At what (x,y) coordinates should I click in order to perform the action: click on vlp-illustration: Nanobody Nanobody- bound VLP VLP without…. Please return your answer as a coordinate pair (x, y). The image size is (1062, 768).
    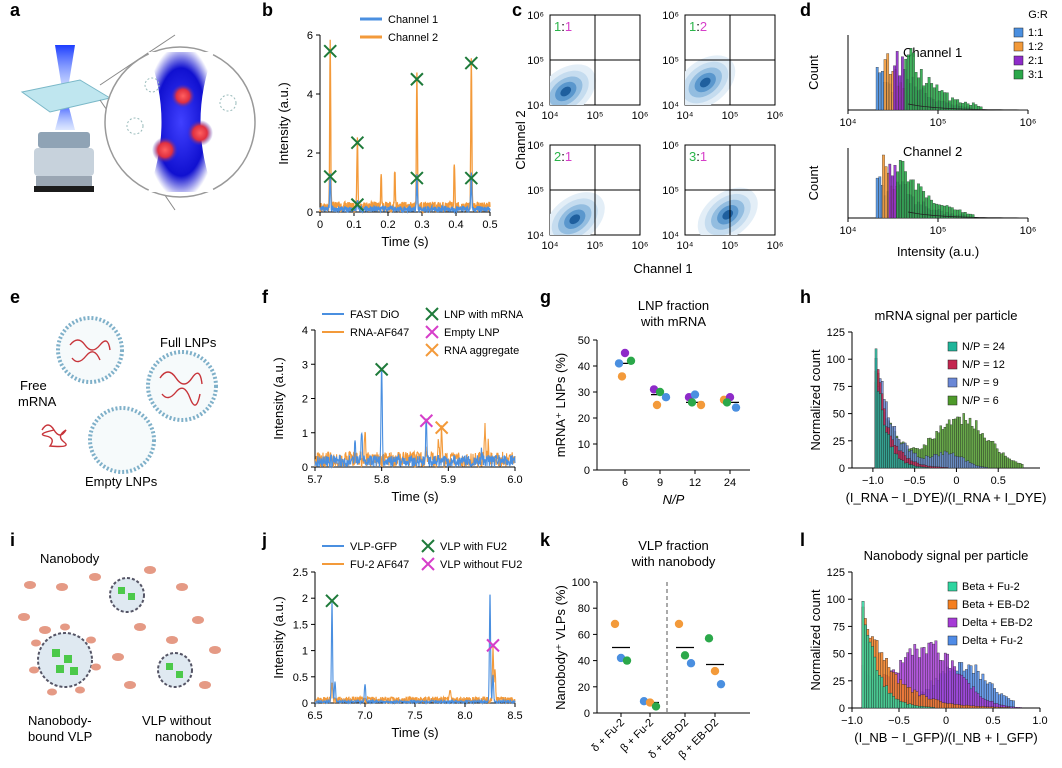
    Looking at the image, I should click on (119, 647).